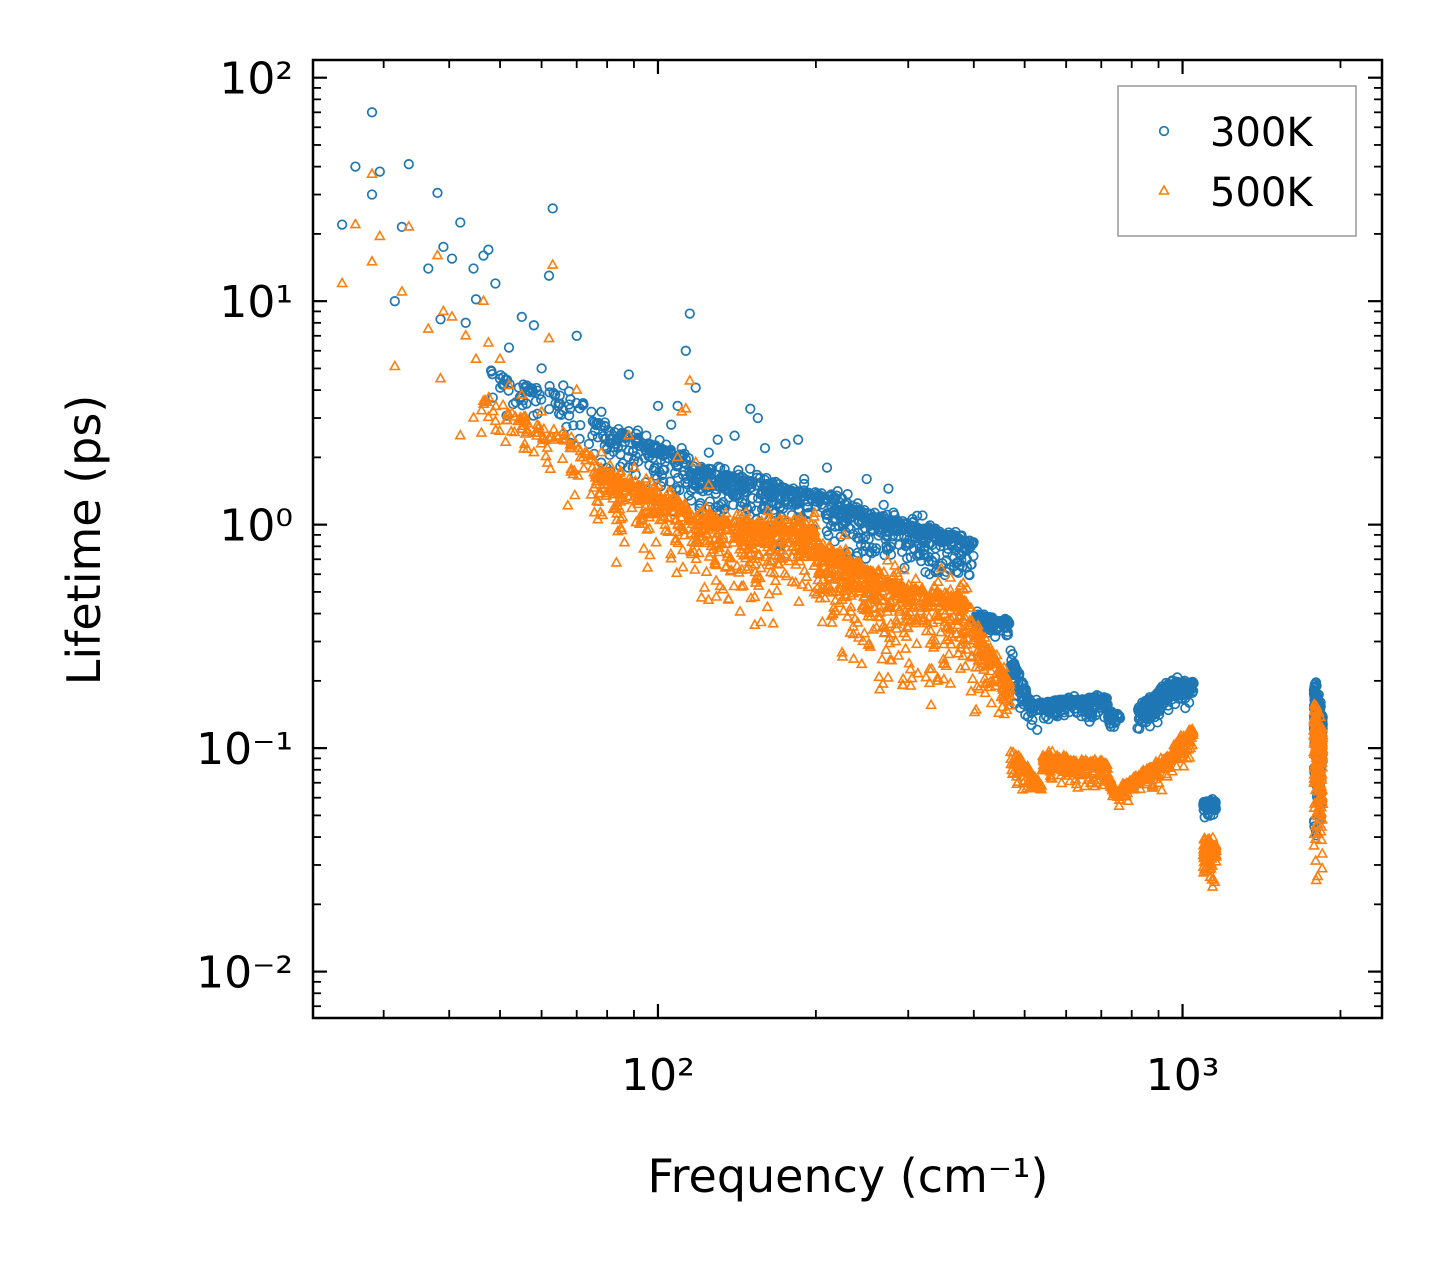 The width and height of the screenshot is (1442, 1267). I want to click on y-tick-label: 10¹, so click(256, 302).